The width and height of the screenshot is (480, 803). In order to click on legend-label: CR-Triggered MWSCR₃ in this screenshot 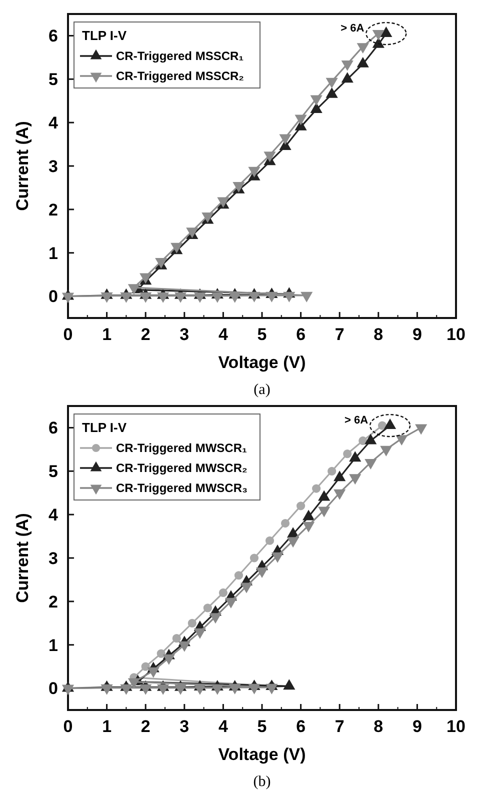, I will do `click(182, 488)`.